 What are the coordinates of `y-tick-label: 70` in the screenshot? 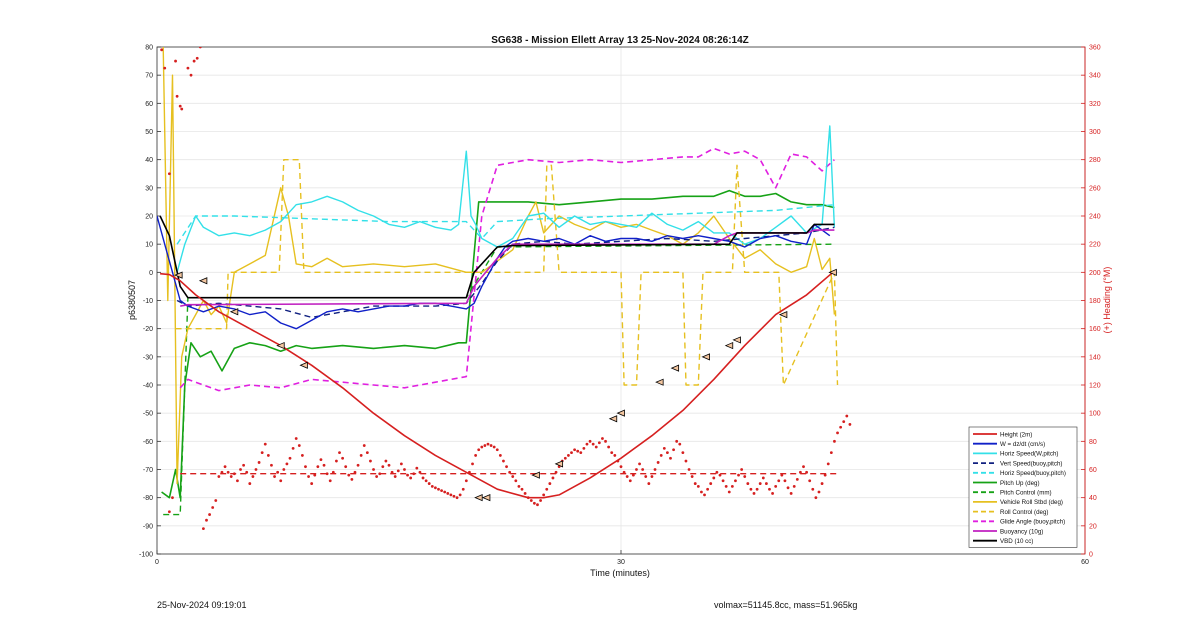 It's located at (149, 76).